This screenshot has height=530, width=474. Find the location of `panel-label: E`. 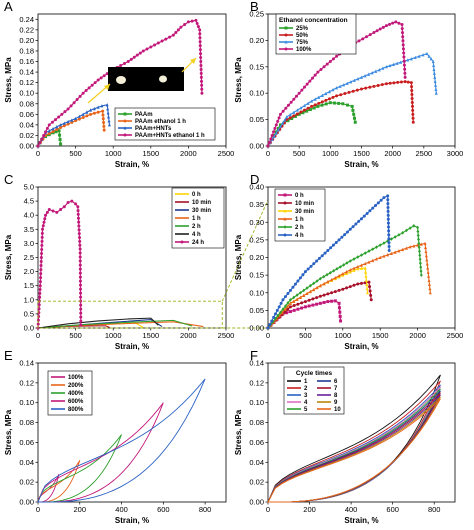

panel-label: E is located at coordinates (8, 355).